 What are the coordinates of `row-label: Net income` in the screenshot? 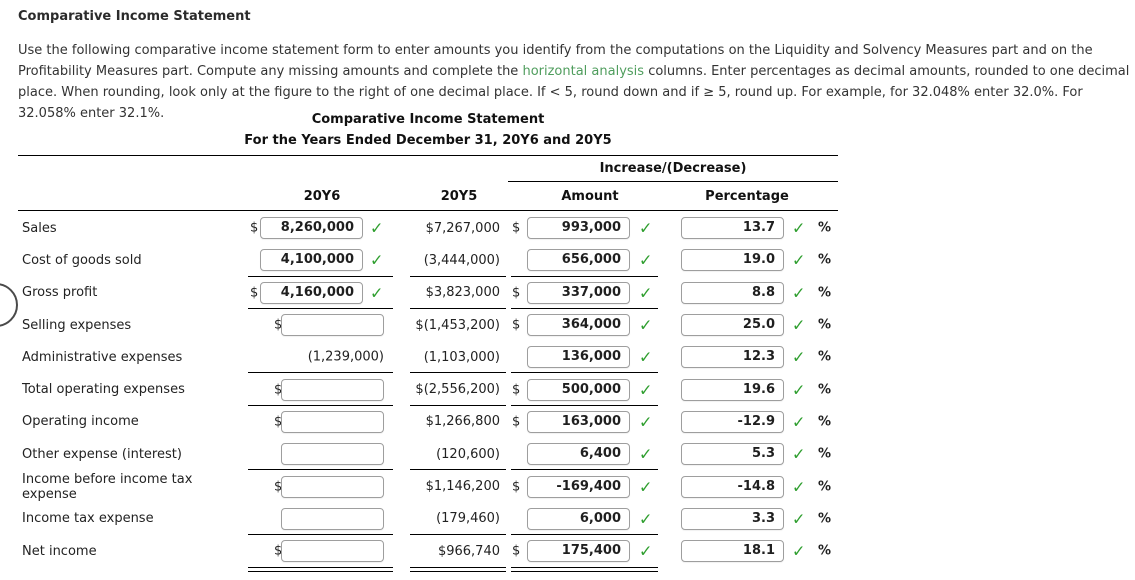 It's located at (59, 551).